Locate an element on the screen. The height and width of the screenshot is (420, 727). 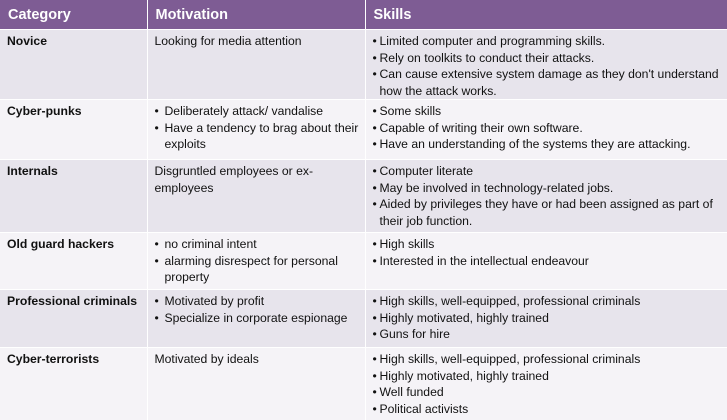
skill-item: Interested in the intellectual endeavour is located at coordinates (547, 261).